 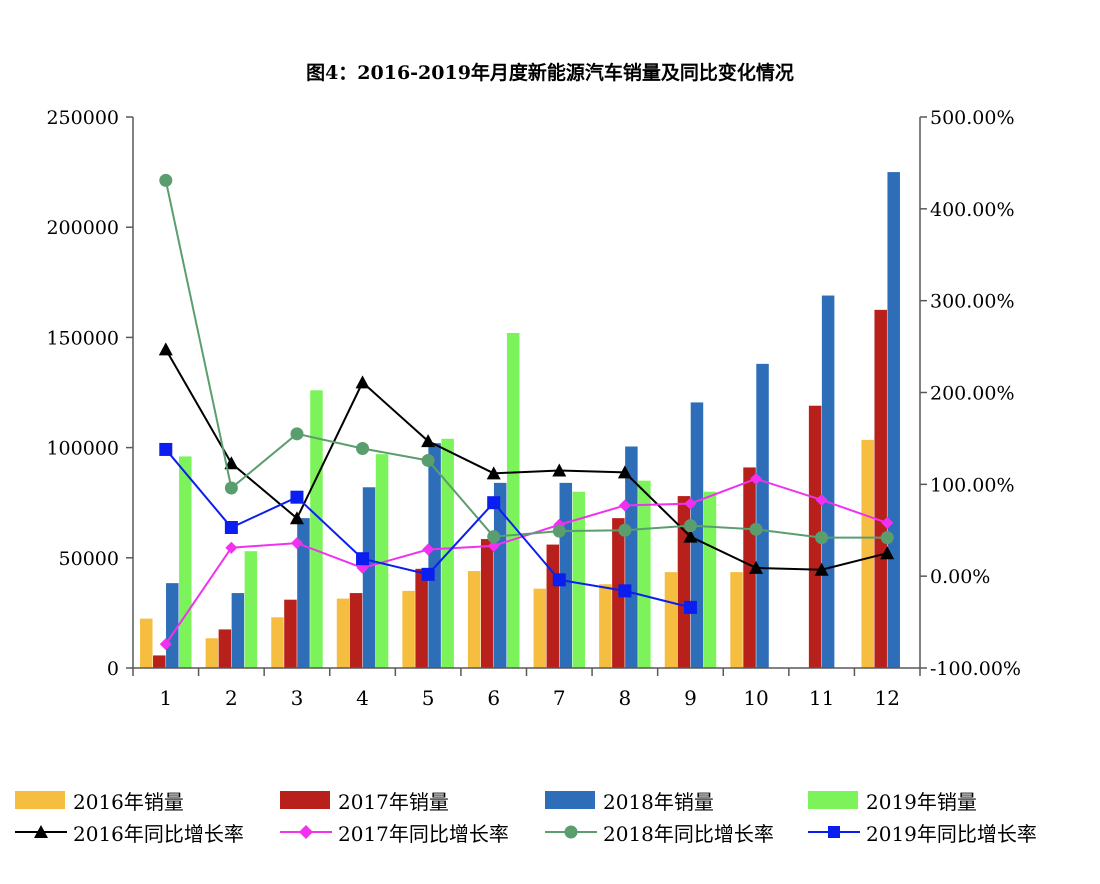 What do you see at coordinates (755, 698) in the screenshot?
I see `x-tick-label: 10` at bounding box center [755, 698].